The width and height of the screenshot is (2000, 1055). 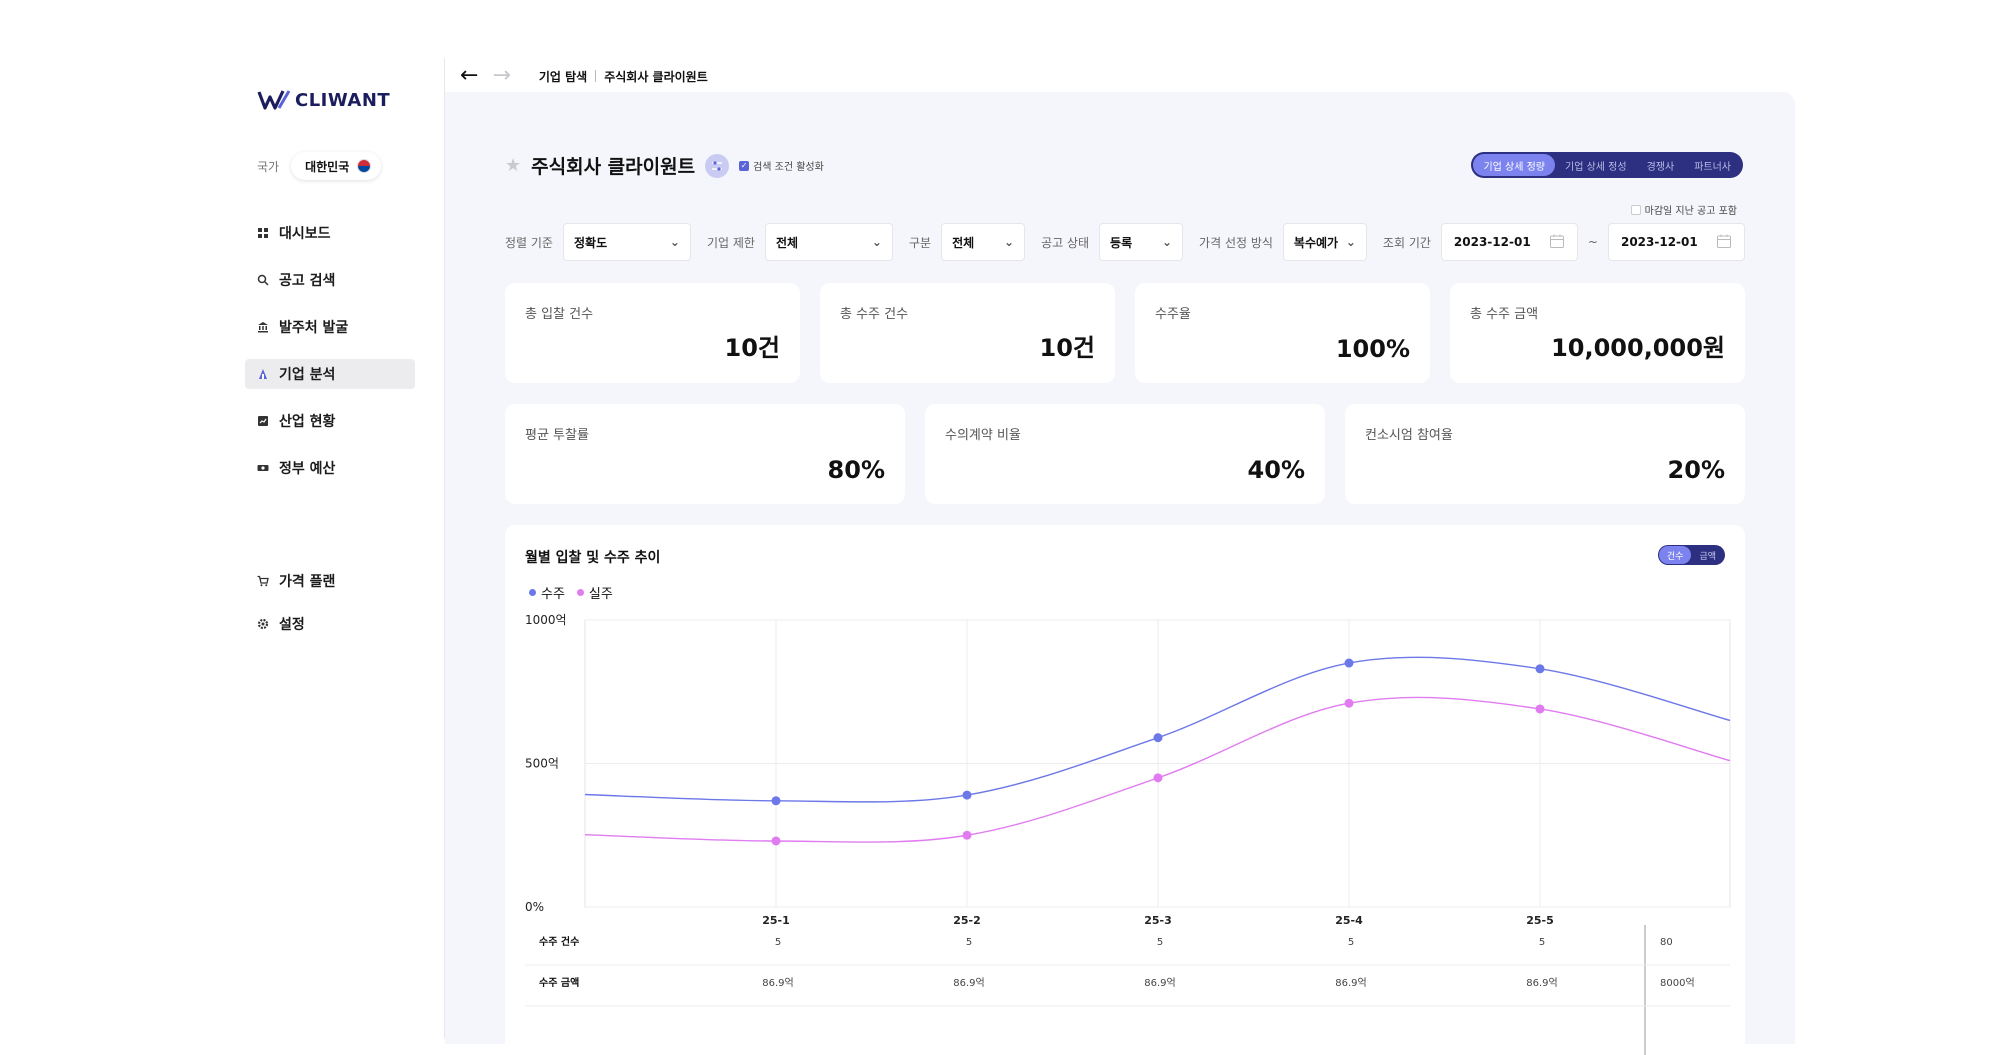 What do you see at coordinates (557, 435) in the screenshot?
I see `stat-label: 평균 투찰률` at bounding box center [557, 435].